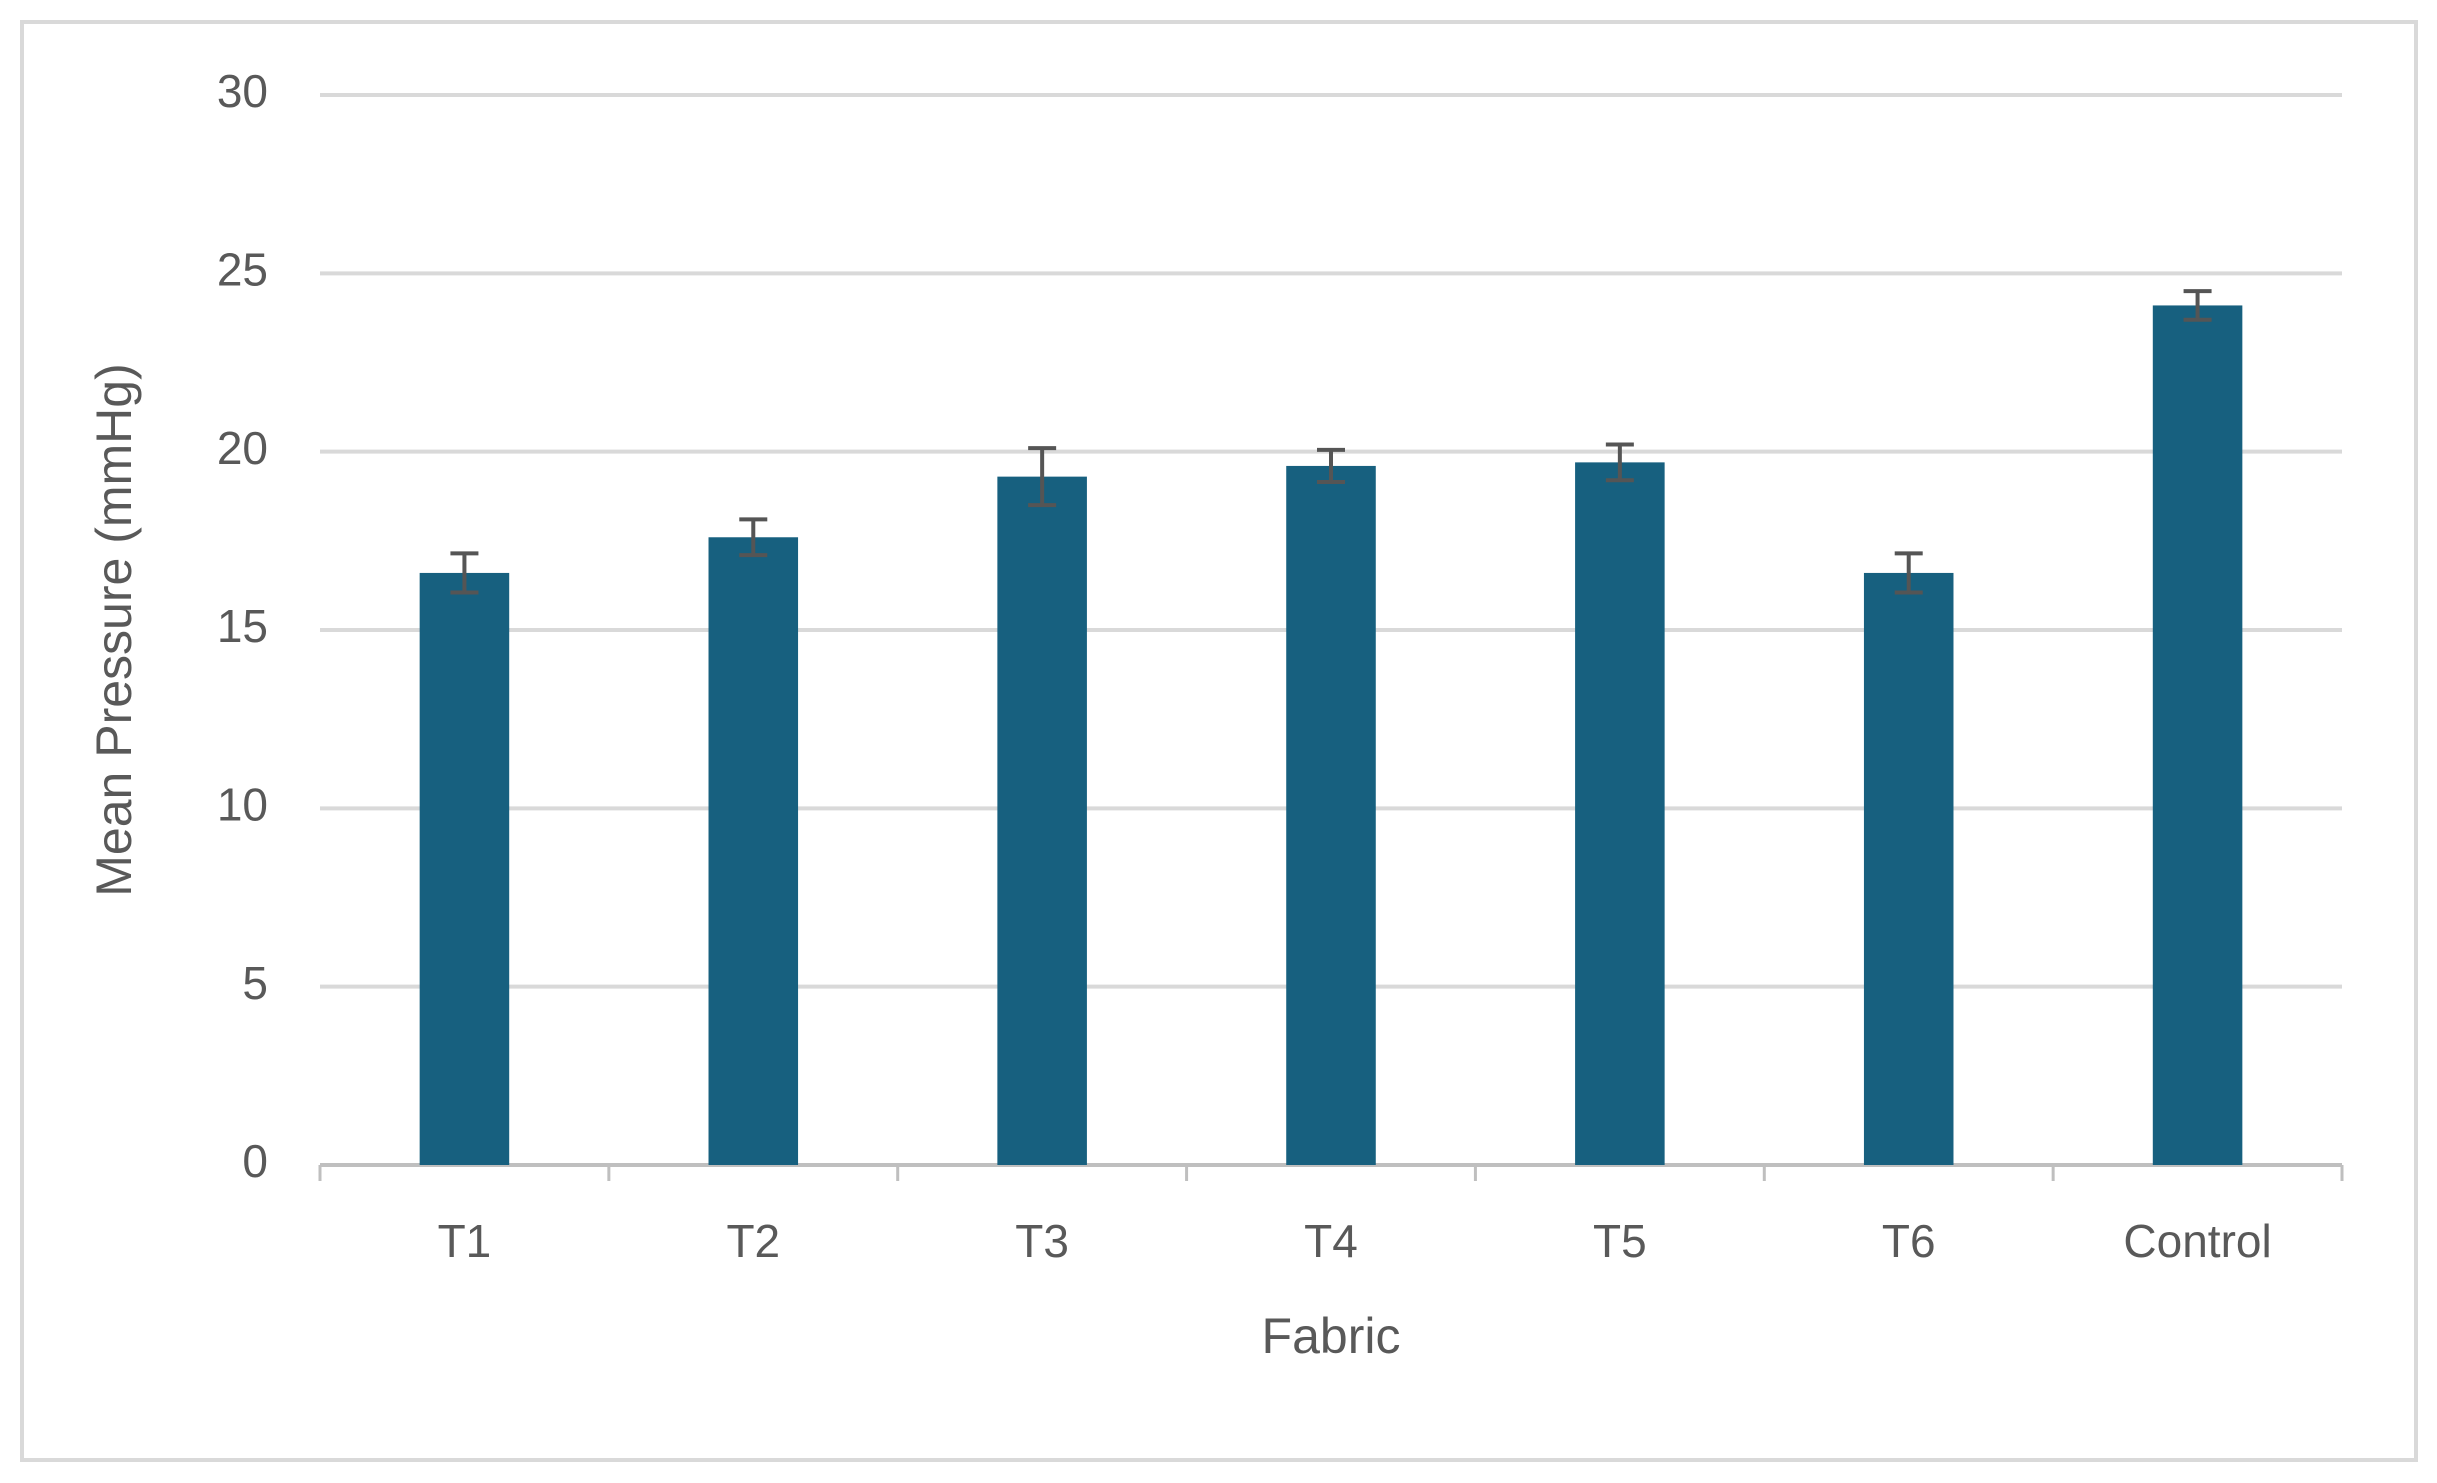  What do you see at coordinates (2197, 1241) in the screenshot?
I see `x-tick-label: Control` at bounding box center [2197, 1241].